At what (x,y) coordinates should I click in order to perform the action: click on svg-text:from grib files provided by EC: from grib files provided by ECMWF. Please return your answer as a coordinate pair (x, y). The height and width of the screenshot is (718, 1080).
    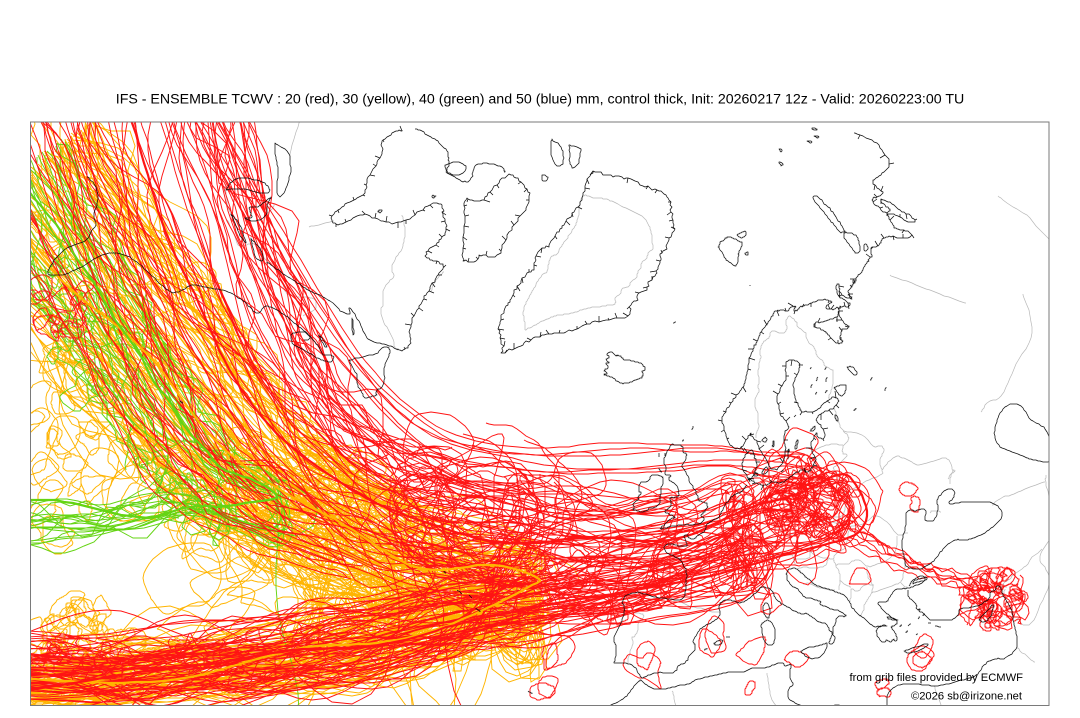
    Looking at the image, I should click on (937, 678).